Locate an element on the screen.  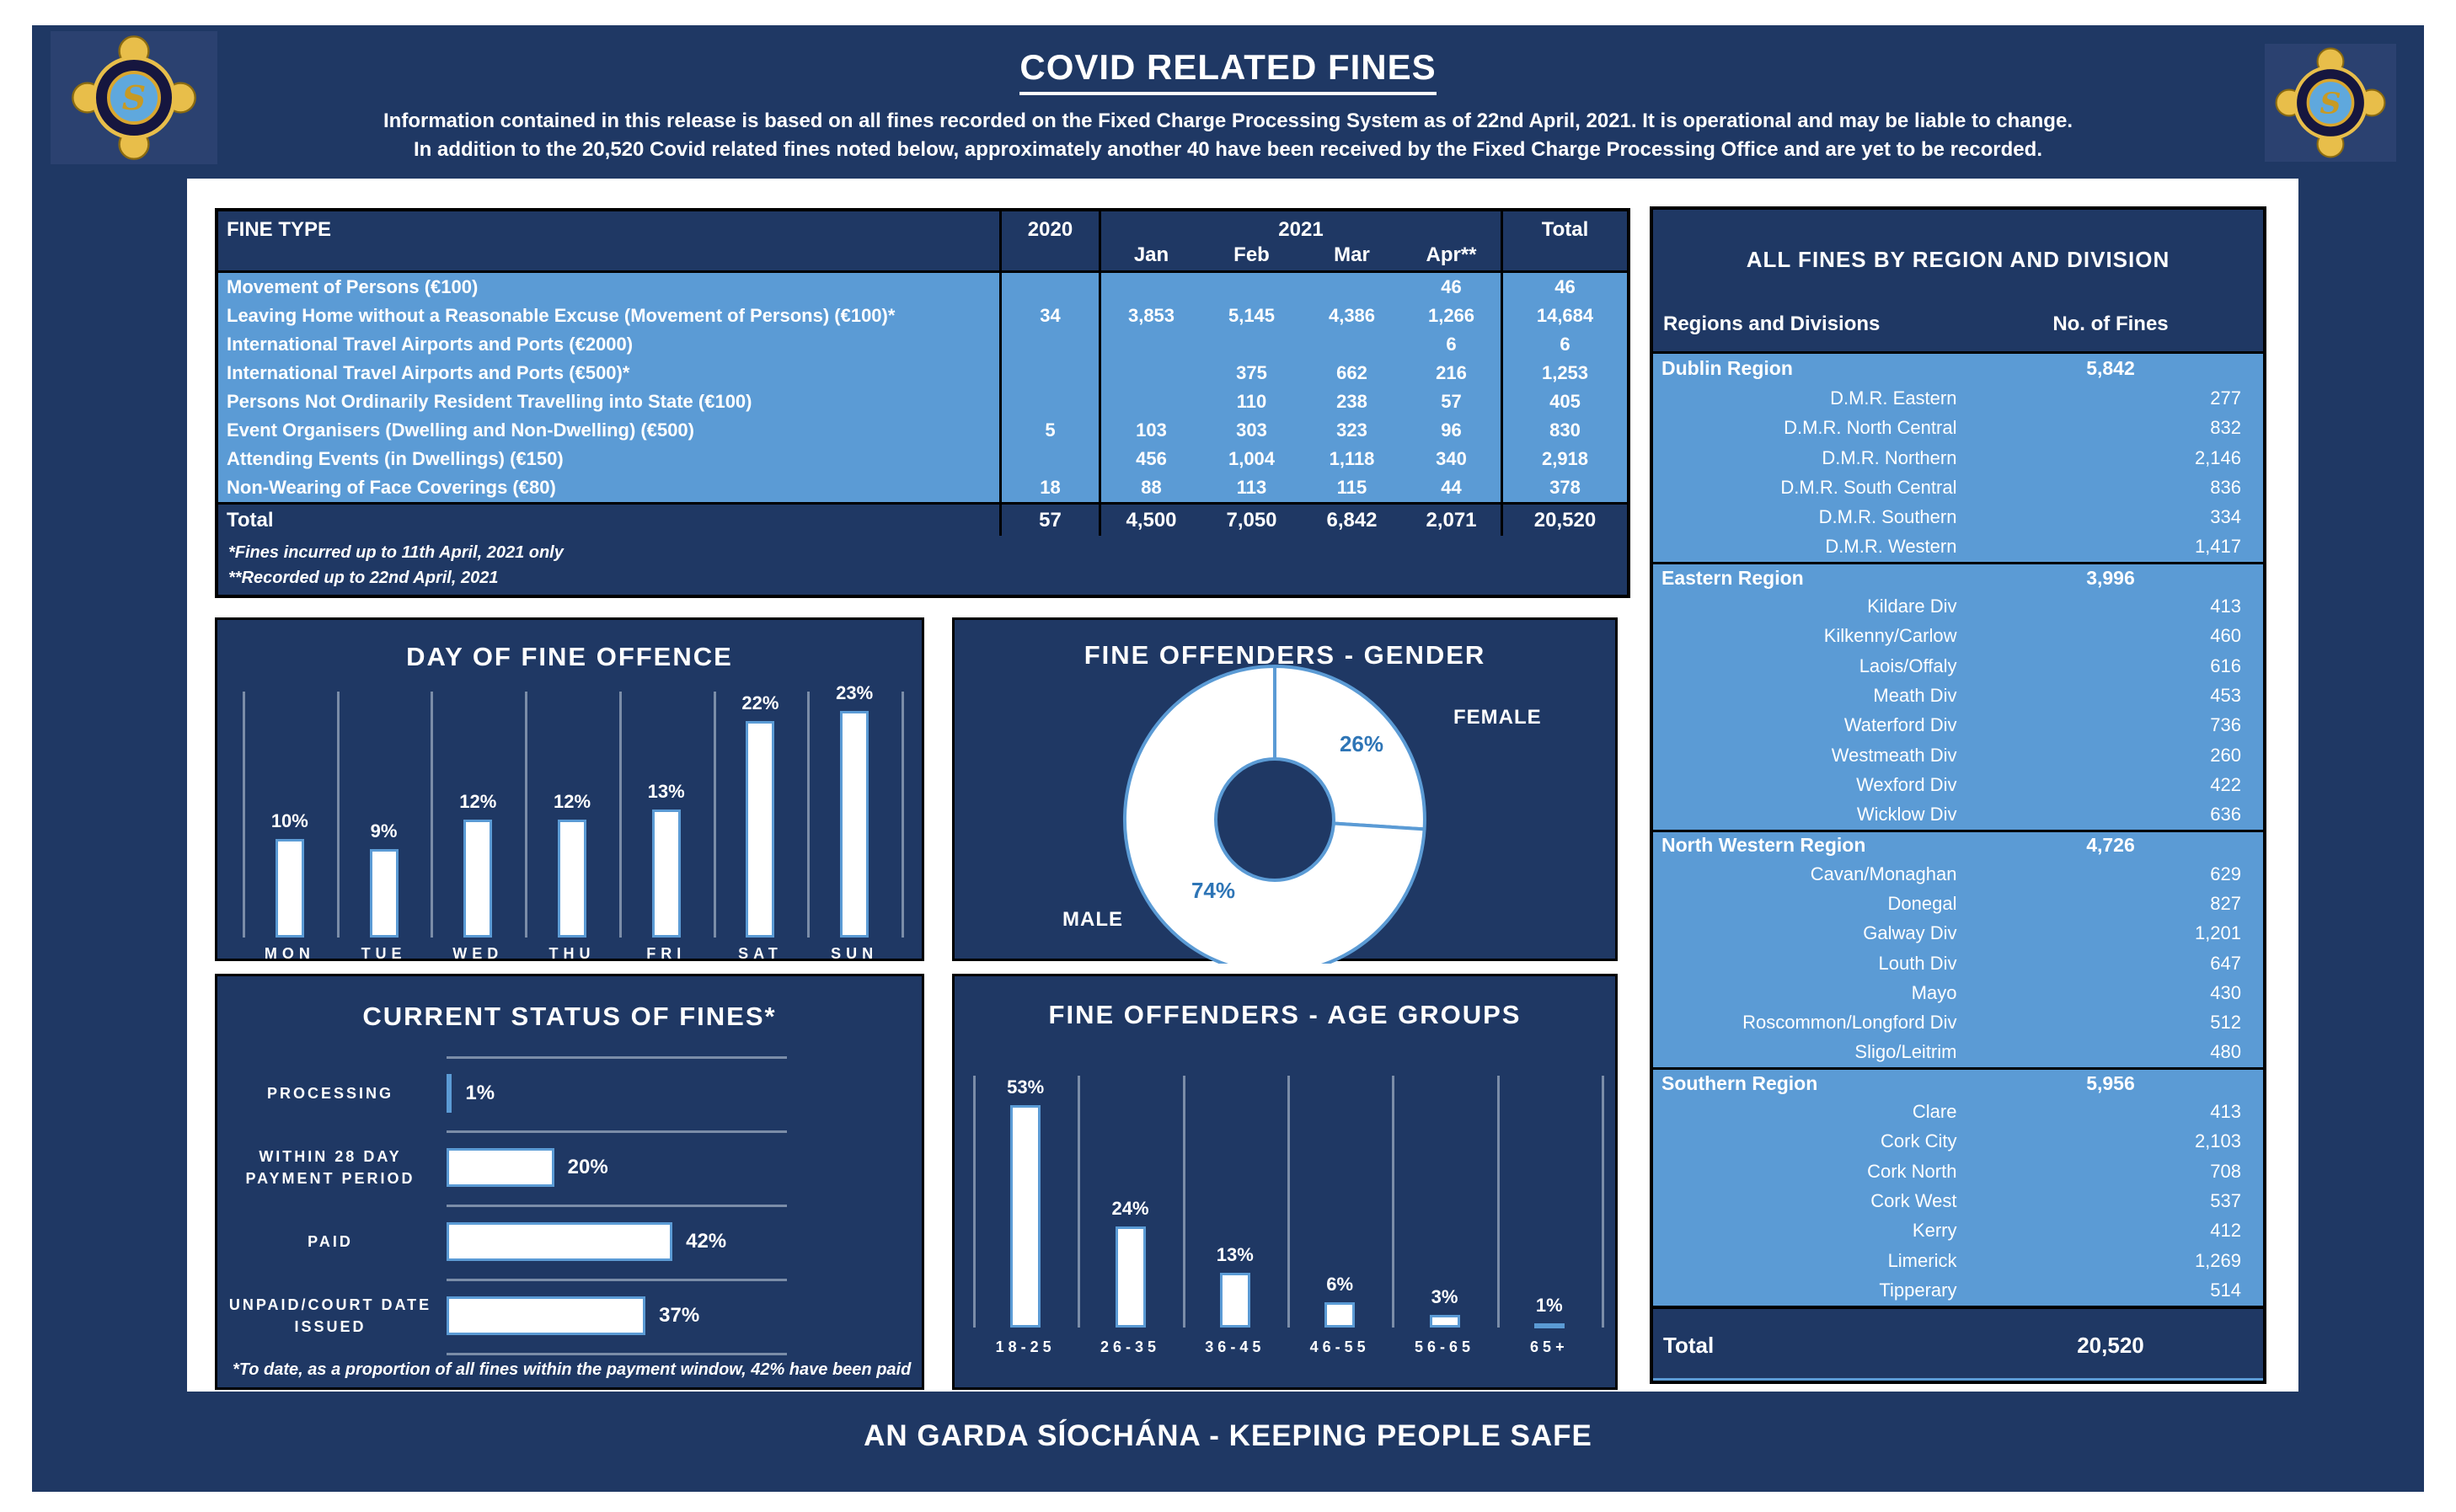
division-name: Wexford Div is located at coordinates (1906, 784).